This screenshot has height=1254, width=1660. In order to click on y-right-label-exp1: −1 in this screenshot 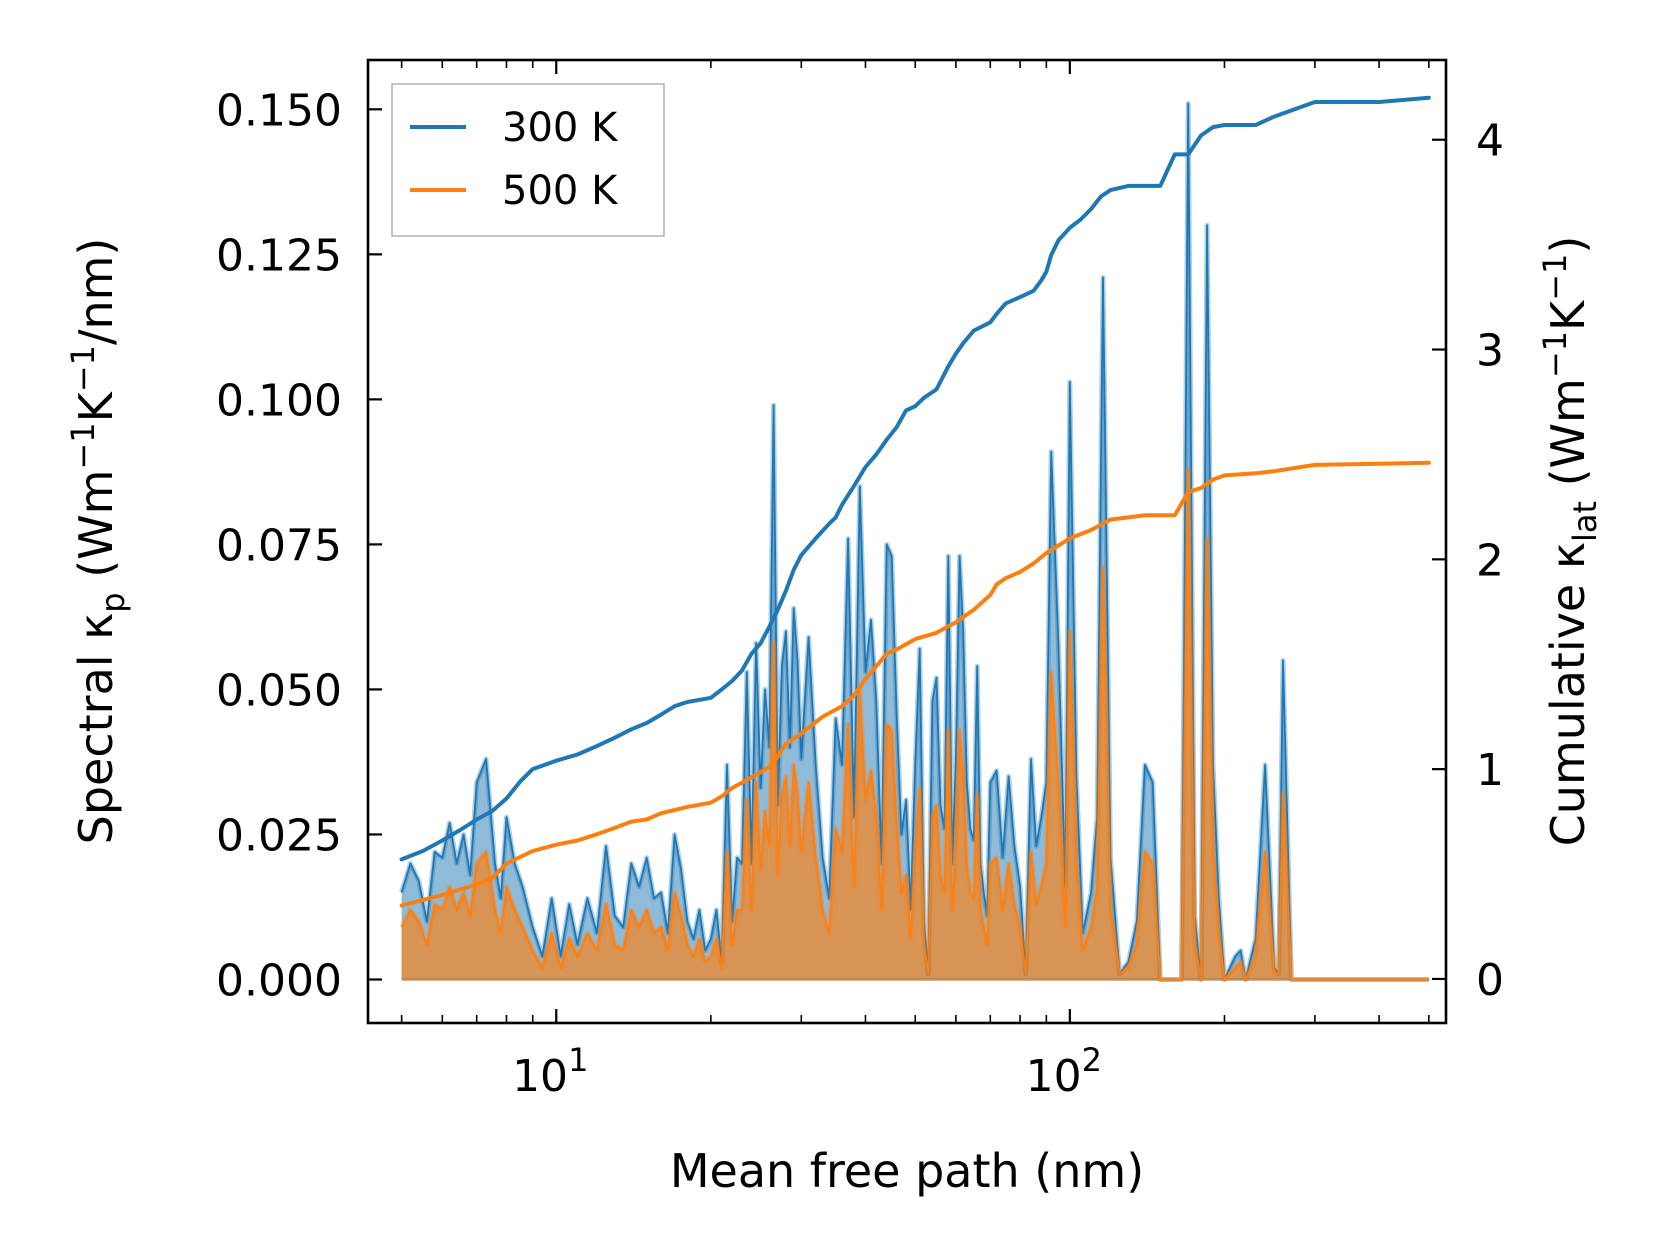, I will do `click(1555, 354)`.